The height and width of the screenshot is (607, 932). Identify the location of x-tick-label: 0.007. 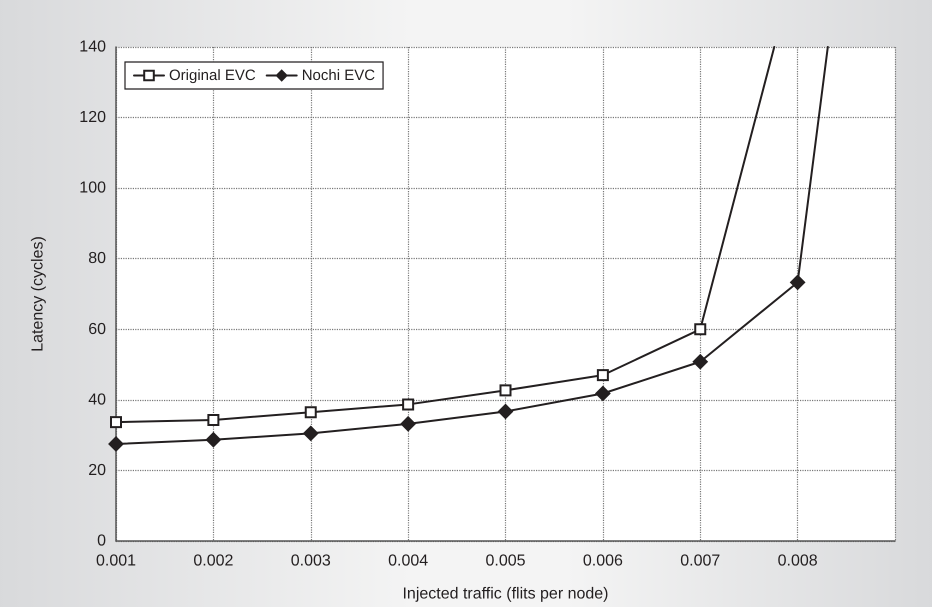
(700, 561).